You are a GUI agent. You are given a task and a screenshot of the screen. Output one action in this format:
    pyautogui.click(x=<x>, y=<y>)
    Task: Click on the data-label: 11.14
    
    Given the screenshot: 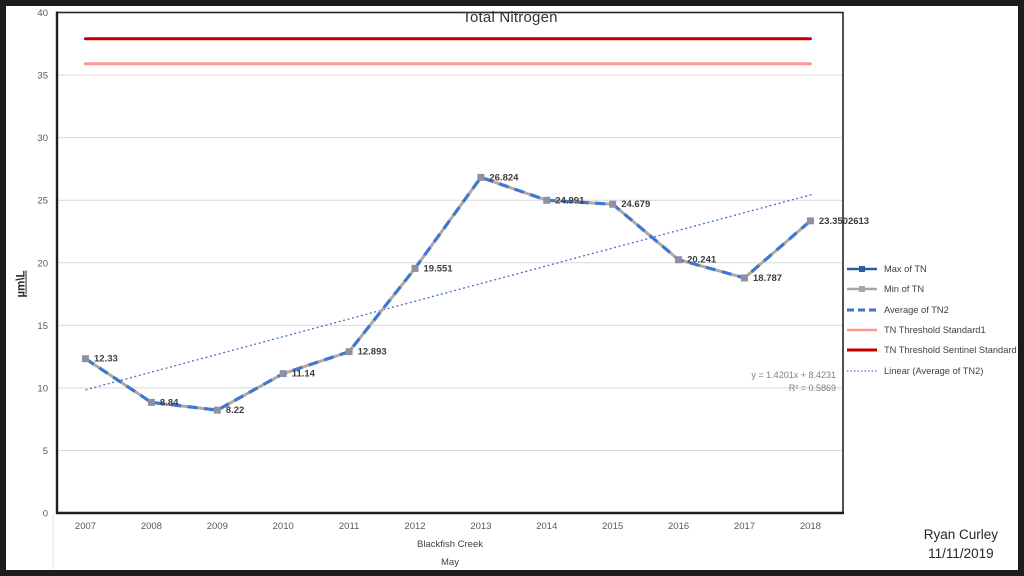 What is the action you would take?
    pyautogui.click(x=304, y=374)
    